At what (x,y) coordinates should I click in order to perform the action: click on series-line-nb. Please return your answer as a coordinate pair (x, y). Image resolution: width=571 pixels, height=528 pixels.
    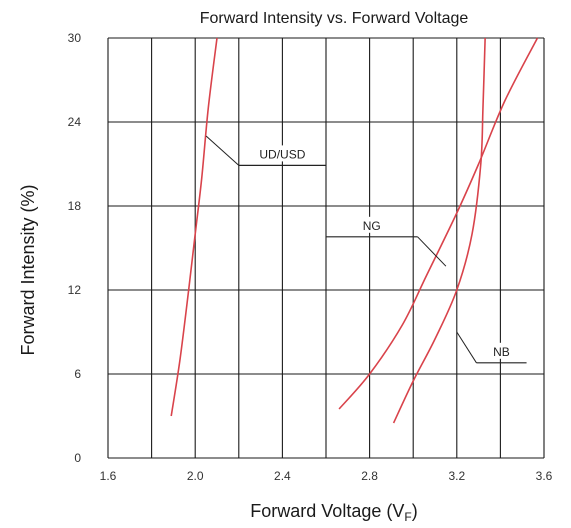
    Looking at the image, I should click on (439, 230).